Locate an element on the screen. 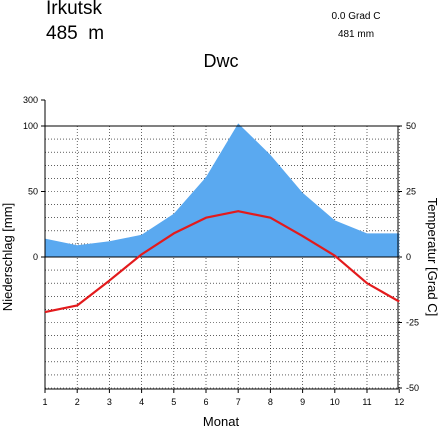  temp-tick-label: 0 is located at coordinates (408, 257).